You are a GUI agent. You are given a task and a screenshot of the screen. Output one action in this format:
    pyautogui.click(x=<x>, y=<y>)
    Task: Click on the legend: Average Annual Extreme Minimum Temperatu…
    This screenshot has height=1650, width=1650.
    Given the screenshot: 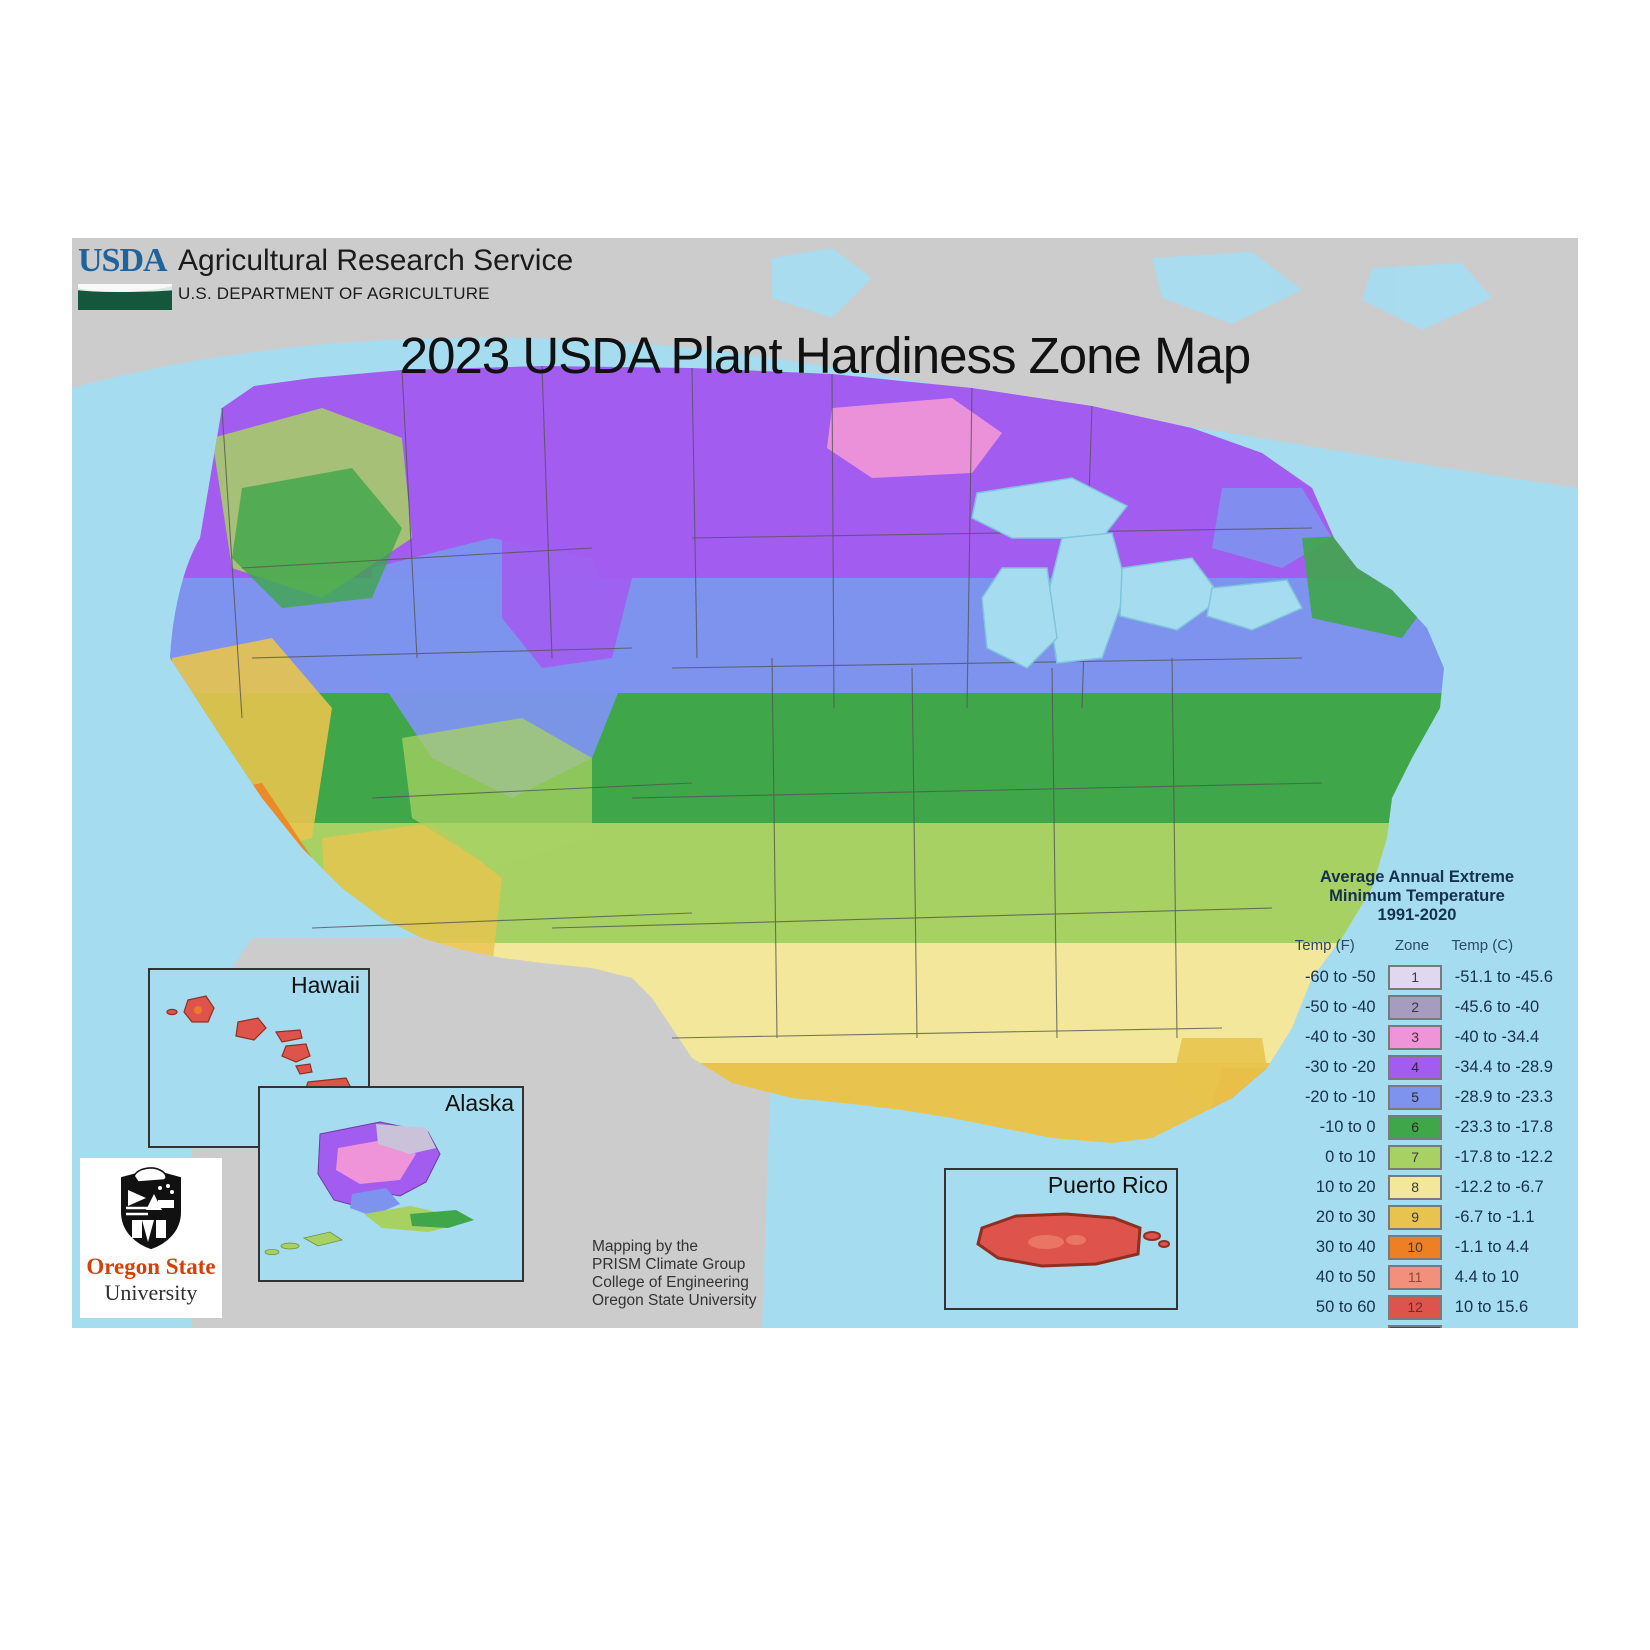 What is the action you would take?
    pyautogui.click(x=1417, y=1098)
    